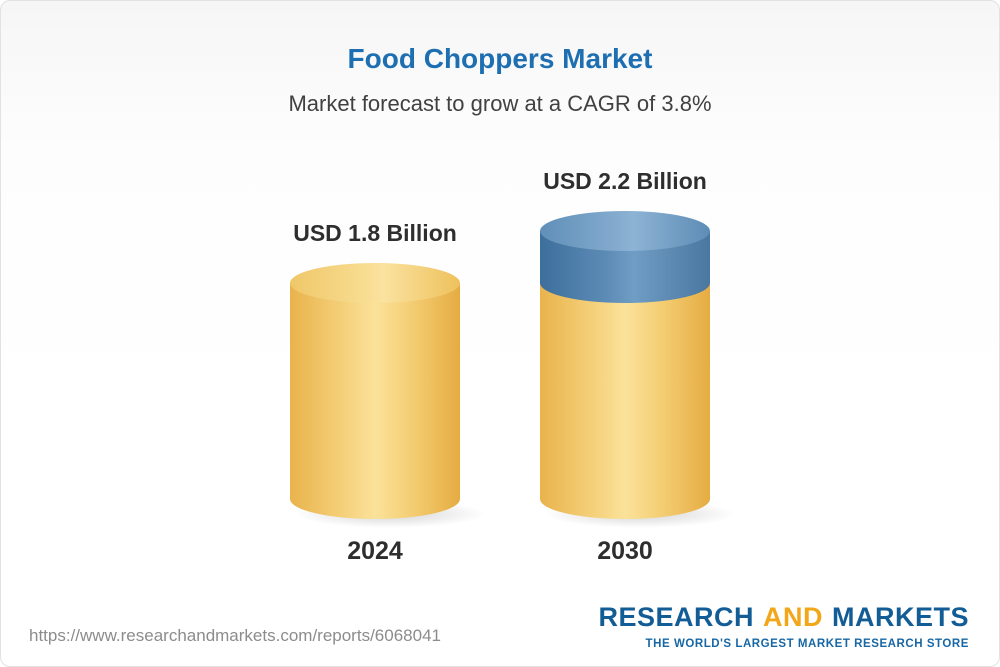 This screenshot has height=667, width=1000. What do you see at coordinates (793, 617) in the screenshot?
I see `logo-word-and: AND` at bounding box center [793, 617].